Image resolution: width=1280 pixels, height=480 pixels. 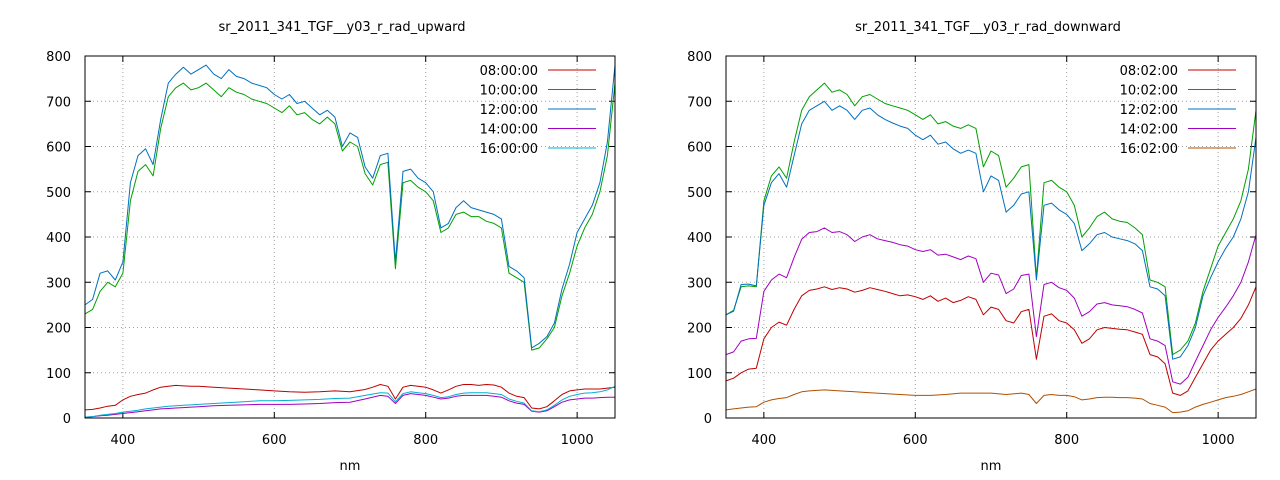 What do you see at coordinates (509, 71) in the screenshot?
I see `legend-label: 08:00:00` at bounding box center [509, 71].